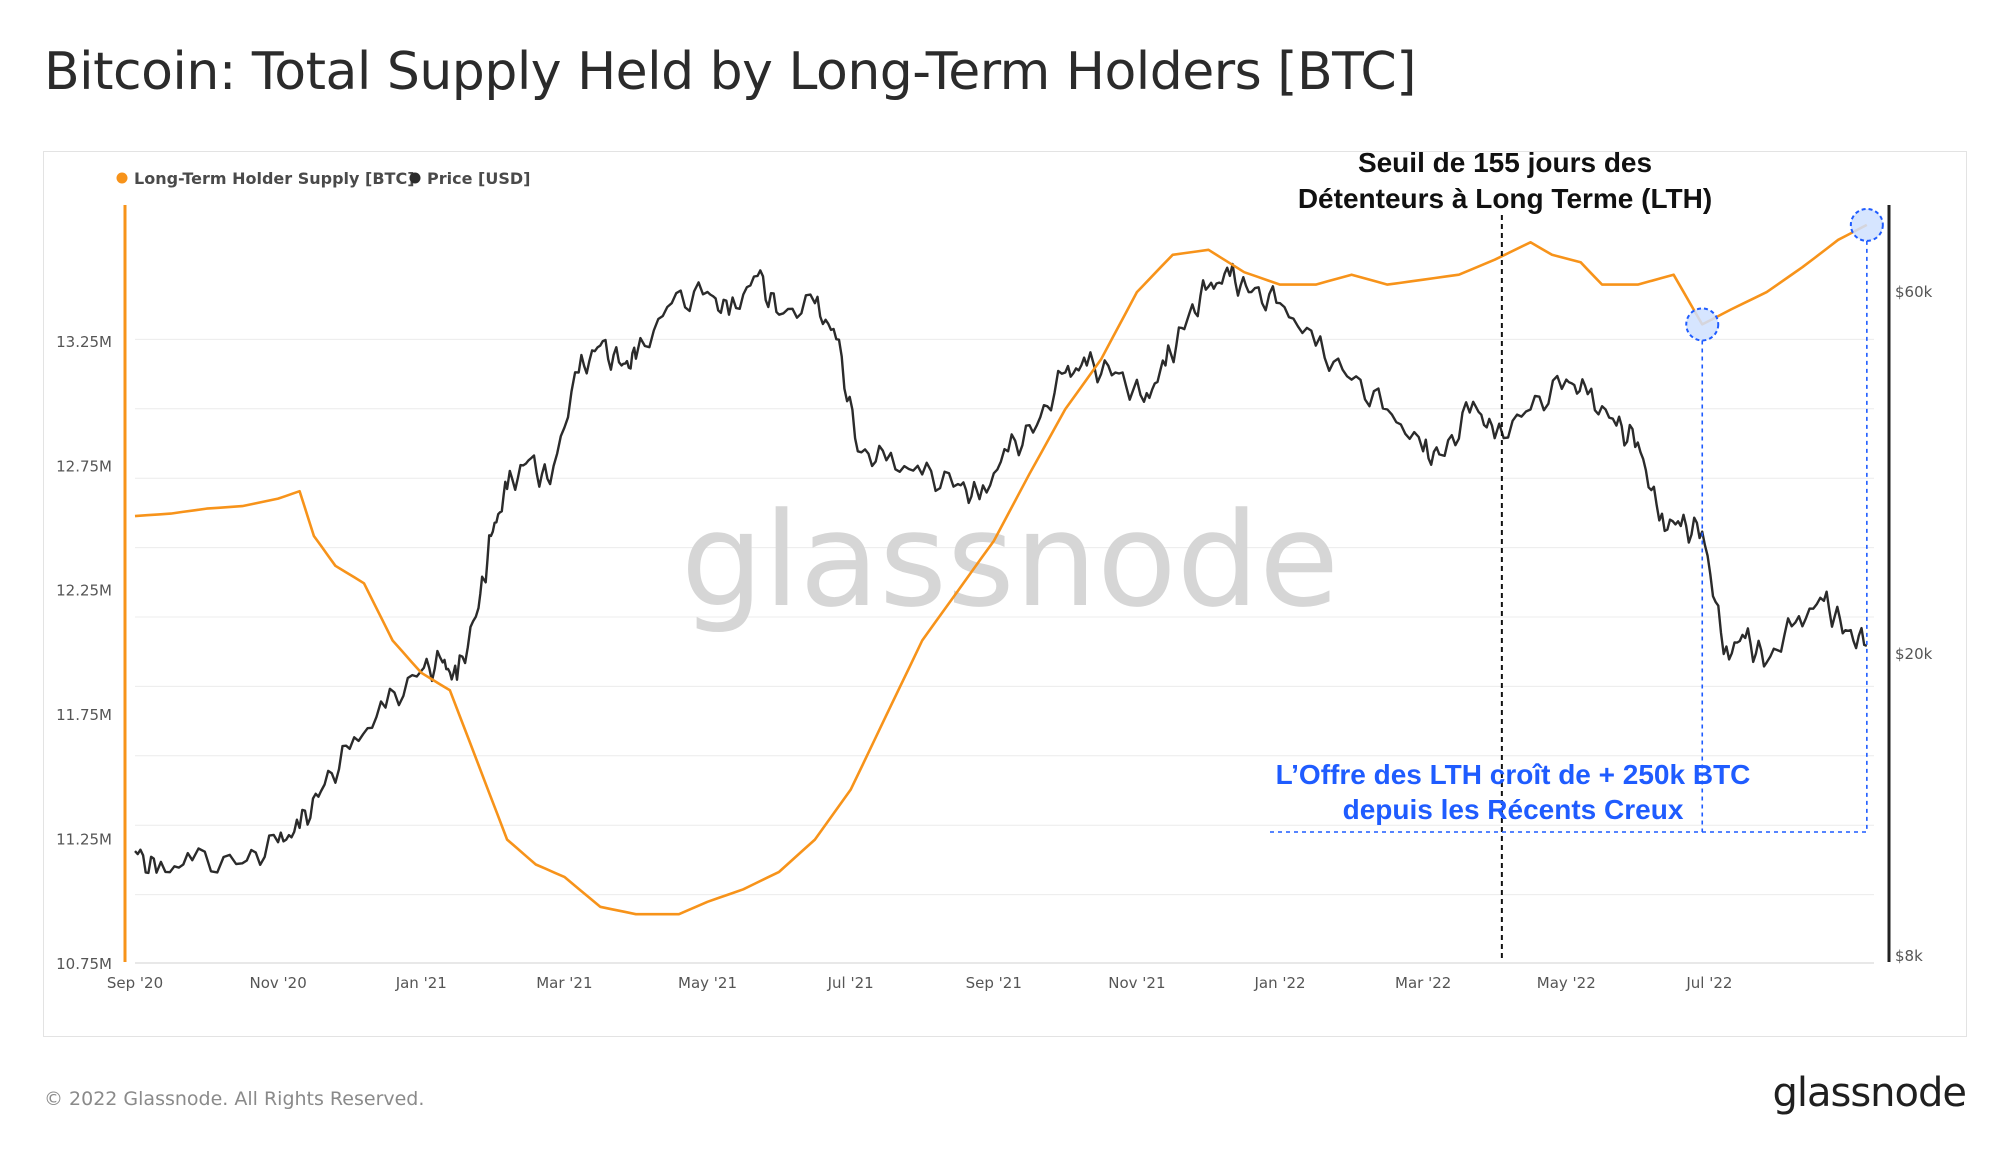  What do you see at coordinates (274, 178) in the screenshot?
I see `legend-label-lth: Long-Term Holder Supply [BTC]` at bounding box center [274, 178].